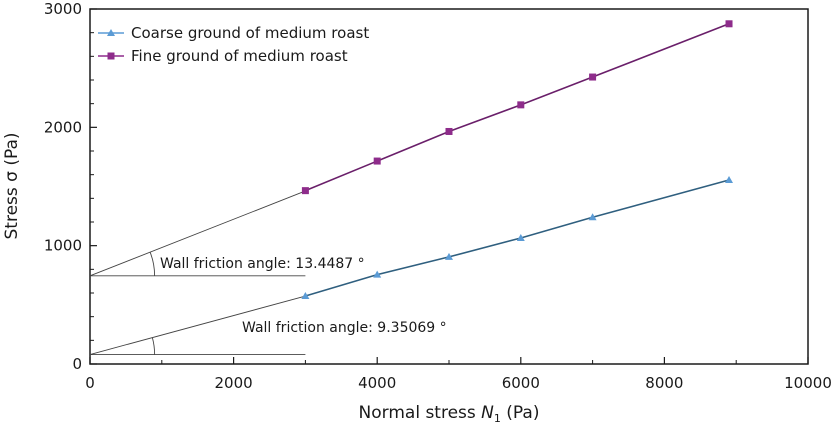  I want to click on x-tick-label: 4000, so click(377, 383).